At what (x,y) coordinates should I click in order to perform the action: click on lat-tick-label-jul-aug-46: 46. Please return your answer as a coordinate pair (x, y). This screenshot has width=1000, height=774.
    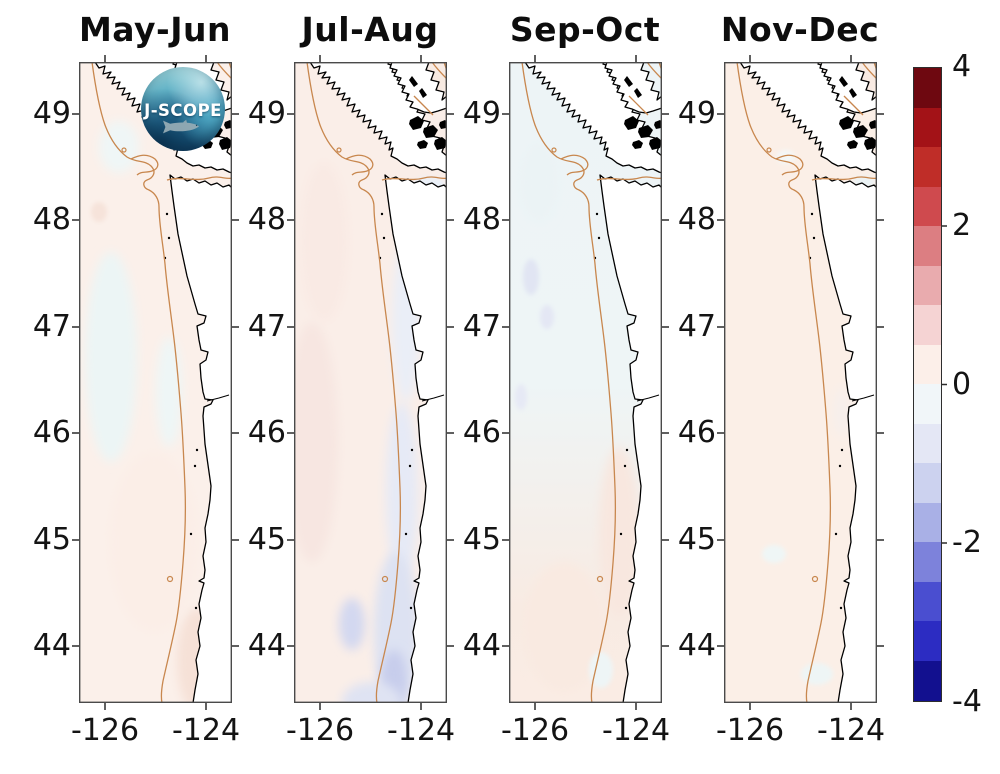
    Looking at the image, I should click on (266, 432).